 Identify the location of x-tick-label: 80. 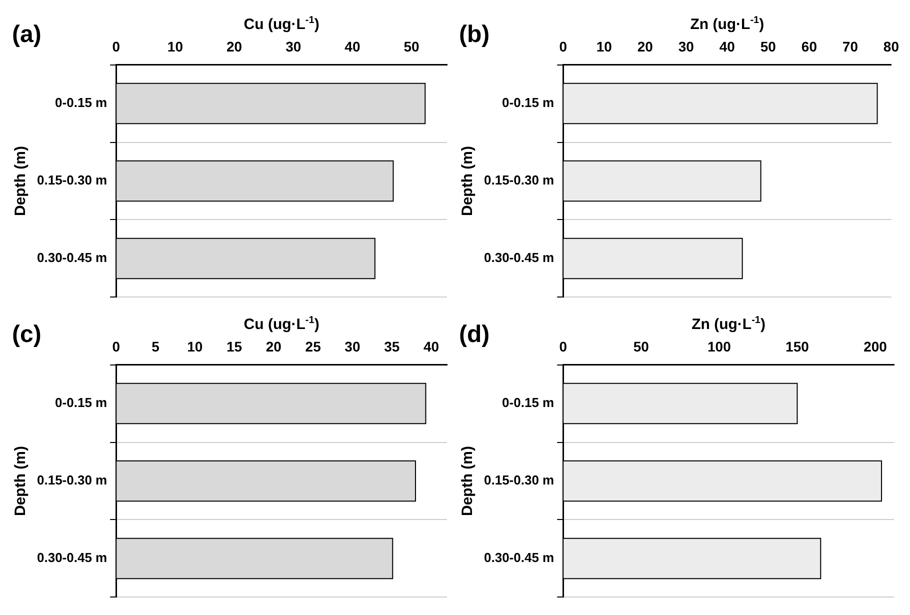
(891, 46).